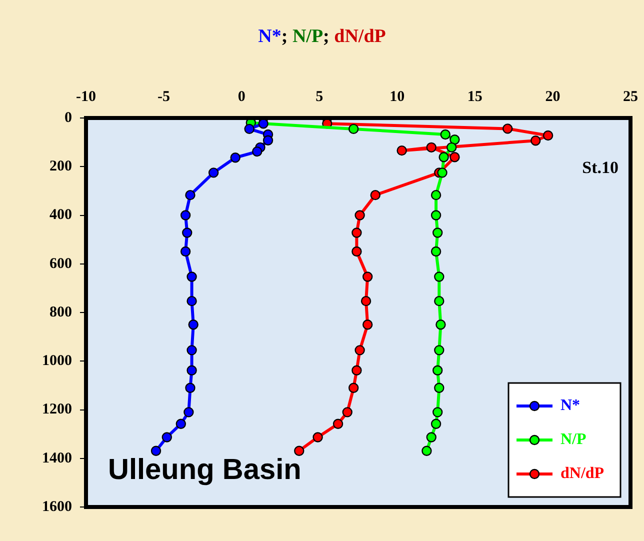 The image size is (644, 541). I want to click on y-tick-label: 800, so click(61, 312).